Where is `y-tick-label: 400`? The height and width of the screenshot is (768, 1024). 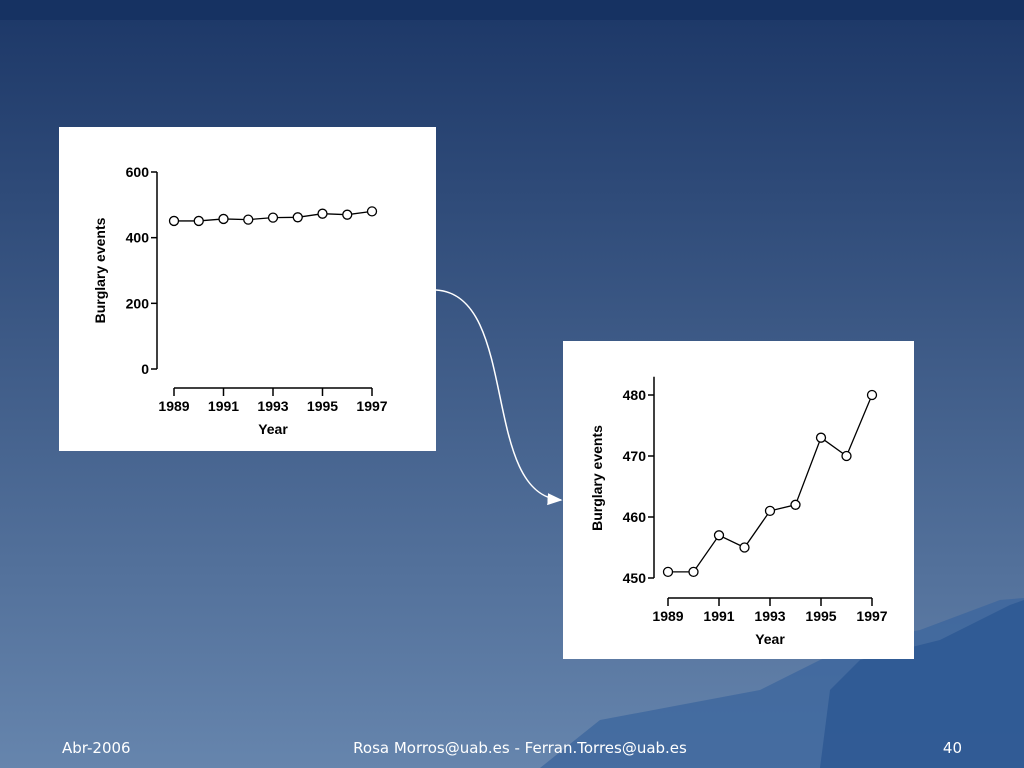 y-tick-label: 400 is located at coordinates (138, 238).